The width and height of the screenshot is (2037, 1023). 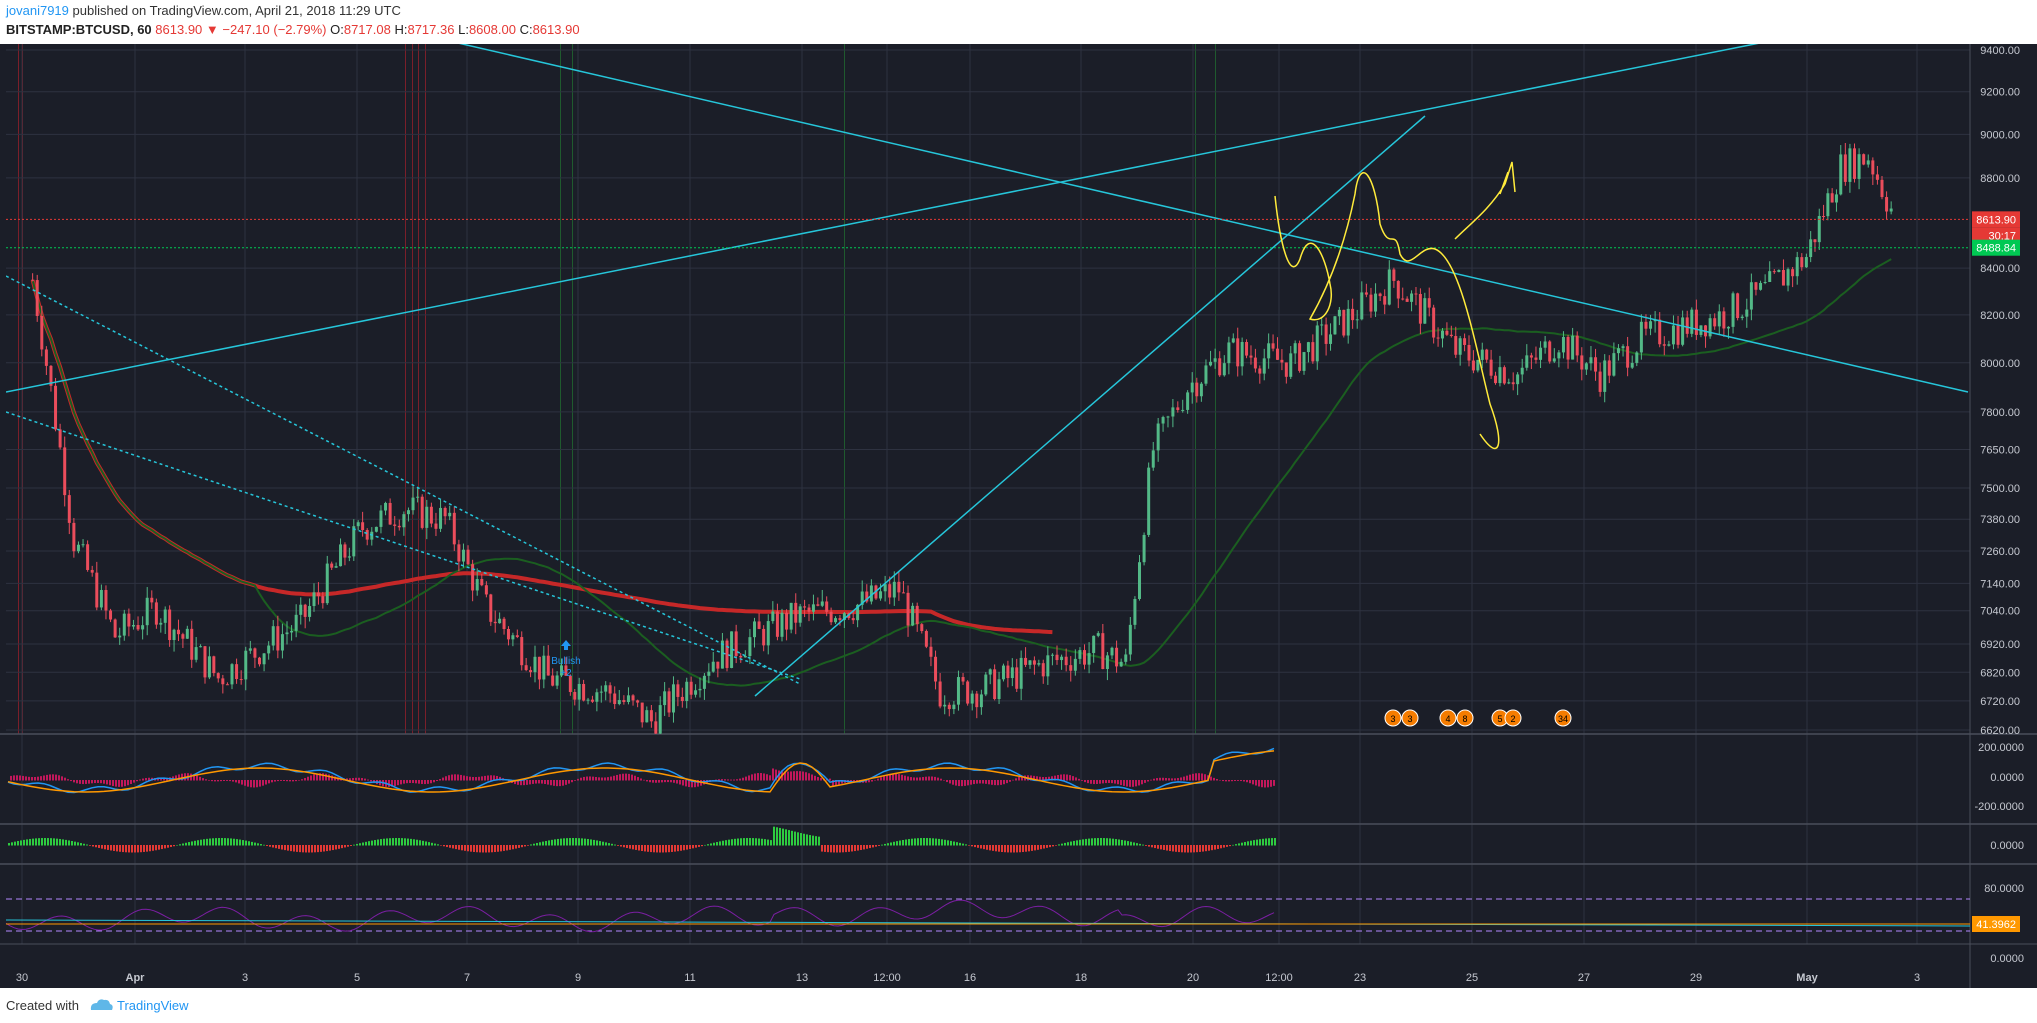 I want to click on tradingview-link: TradingView, so click(x=153, y=1005).